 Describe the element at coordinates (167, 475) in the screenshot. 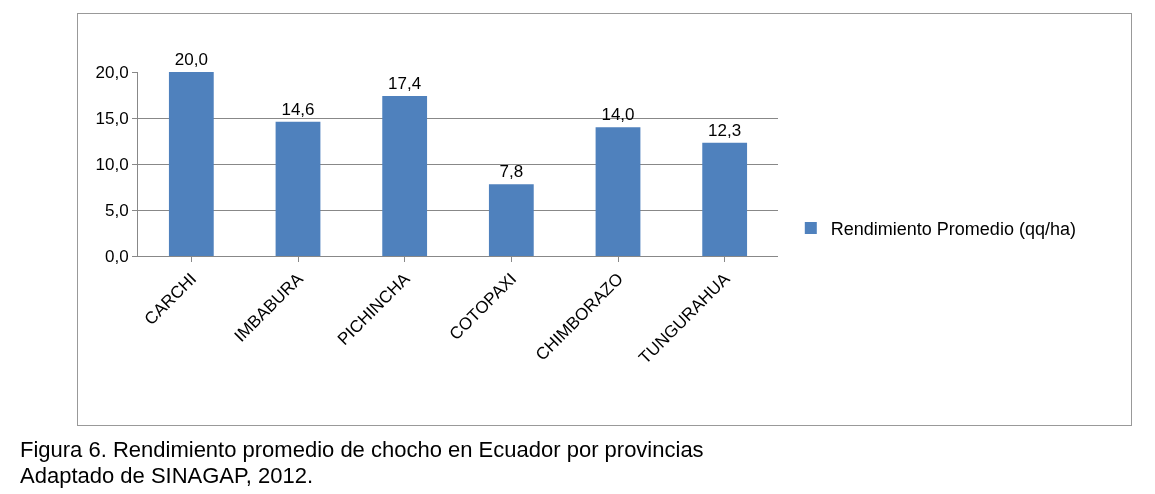

I see `text: Adaptado de SINAGAP, 2012.` at that location.